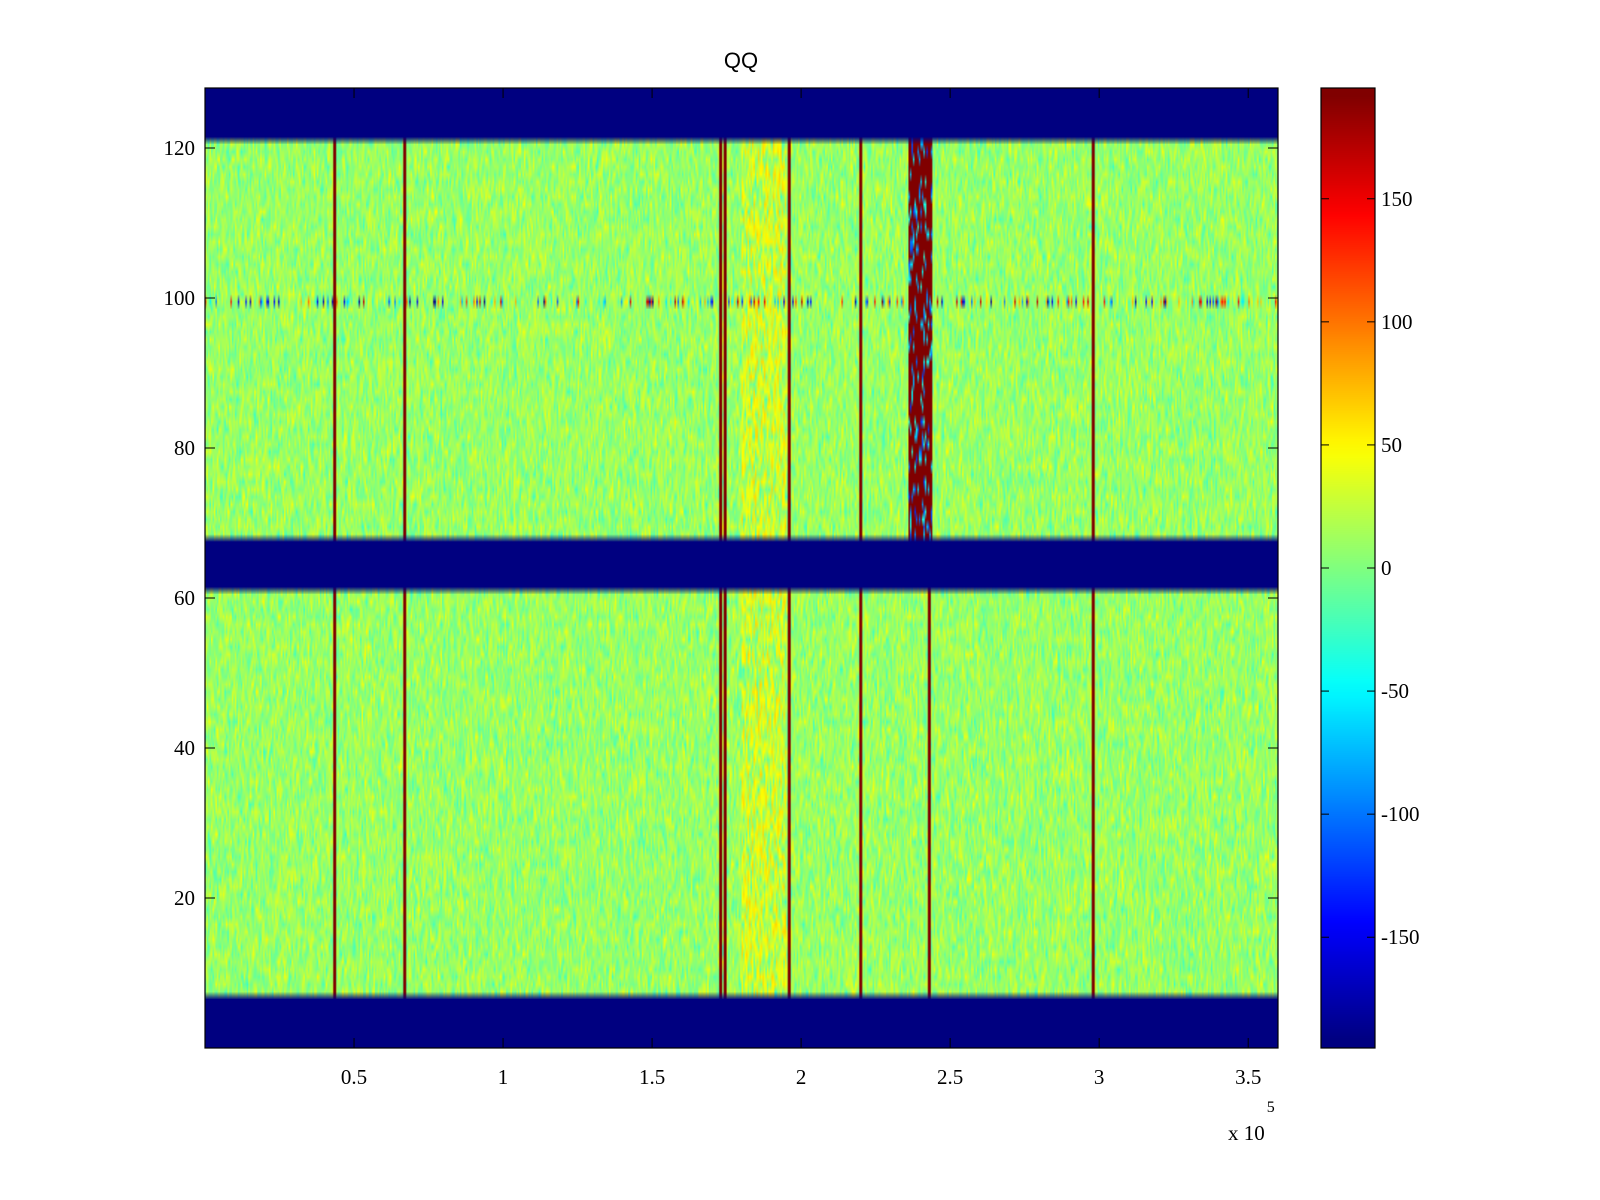 The height and width of the screenshot is (1200, 1600). Describe the element at coordinates (1397, 199) in the screenshot. I see `colorbar-tick-label: 150` at that location.